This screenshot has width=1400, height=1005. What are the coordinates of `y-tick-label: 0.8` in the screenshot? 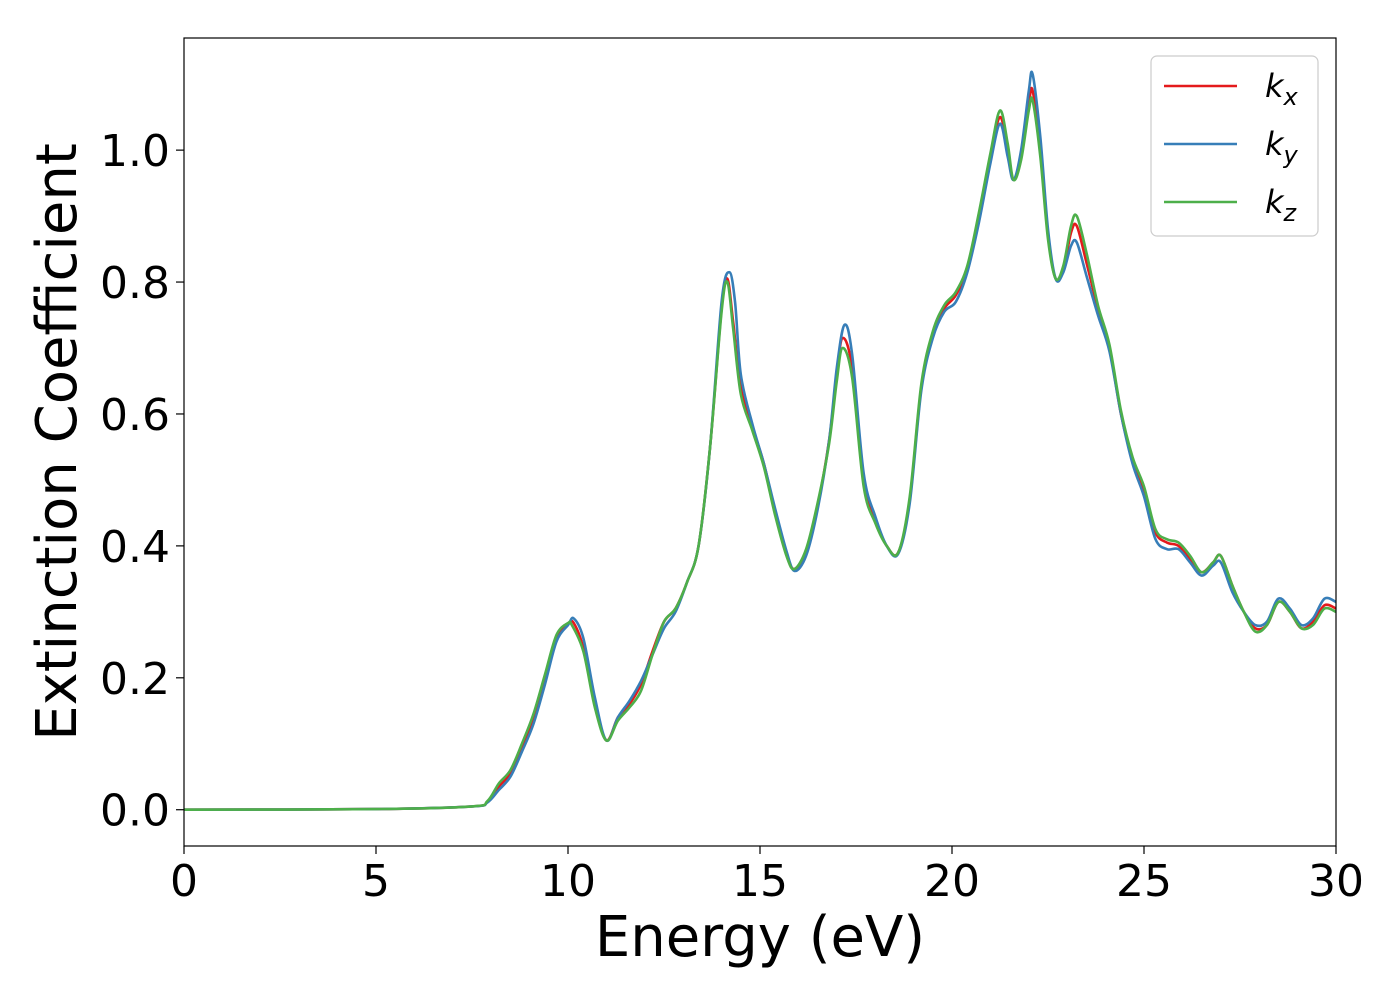 It's located at (135, 283).